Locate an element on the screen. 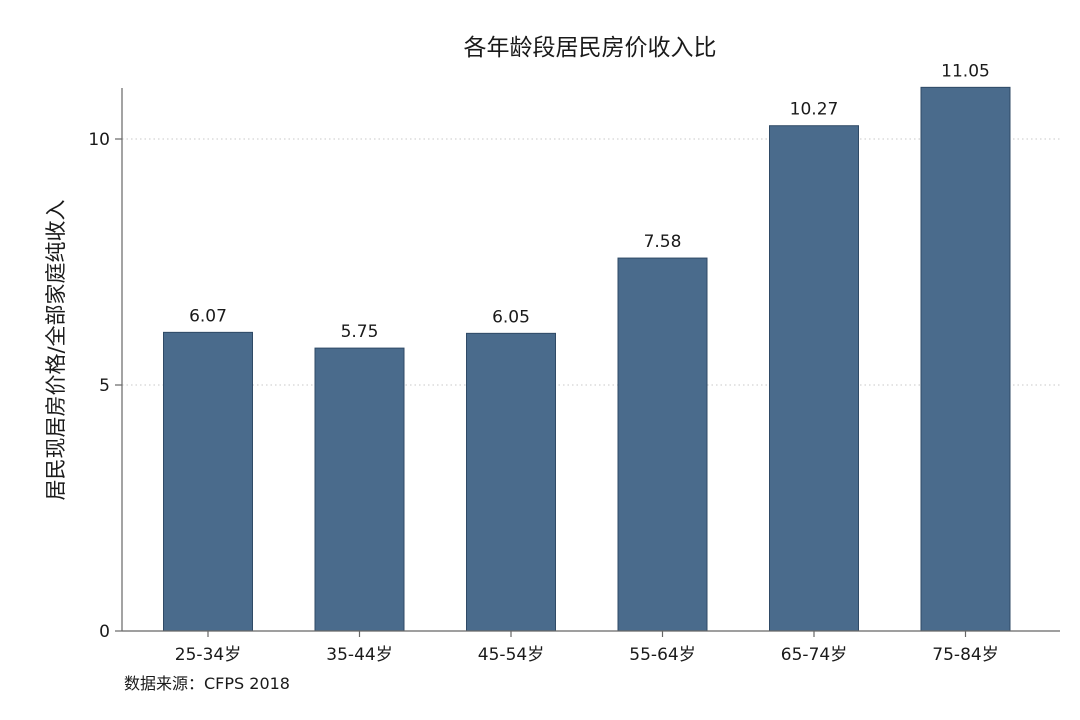 Image resolution: width=1080 pixels, height=720 pixels. y-ticks: 0 5 10 is located at coordinates (105, 386).